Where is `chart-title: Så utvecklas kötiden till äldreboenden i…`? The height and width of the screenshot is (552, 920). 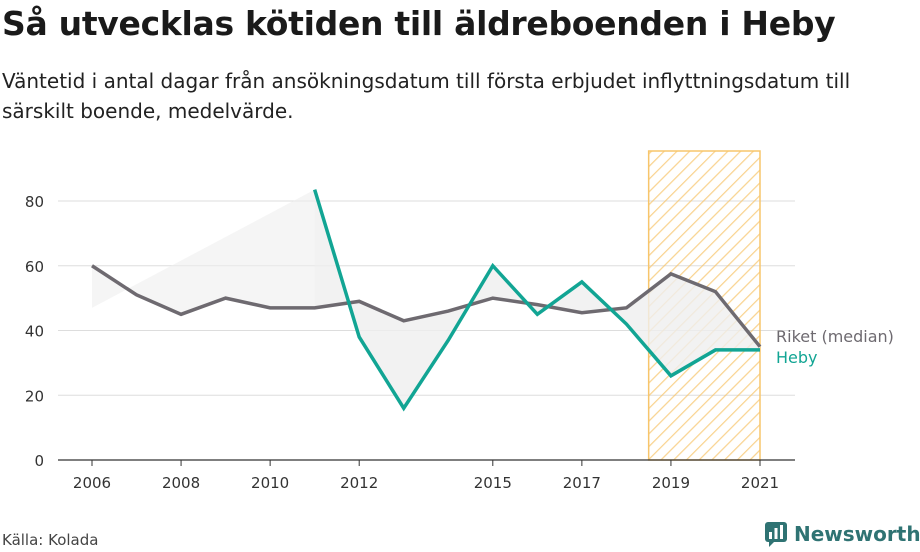
chart-title: Så utvecklas kötiden till äldreboenden i… is located at coordinates (419, 23).